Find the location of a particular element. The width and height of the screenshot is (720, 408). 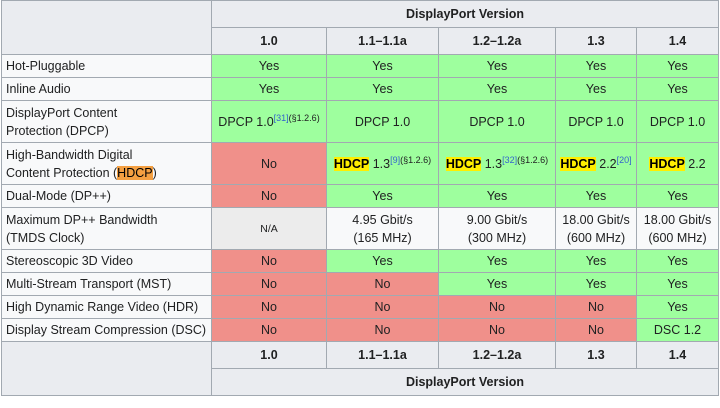

cell-hdcp-1-4: HDCP 2.2 is located at coordinates (677, 163).